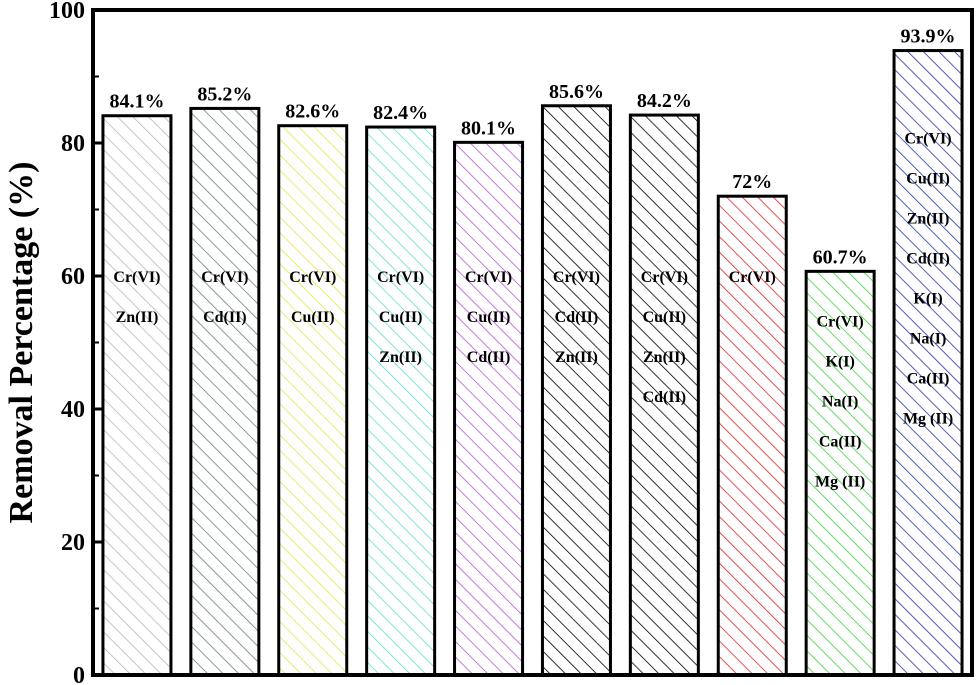  I want to click on y-tick-label: 0, so click(79, 674).